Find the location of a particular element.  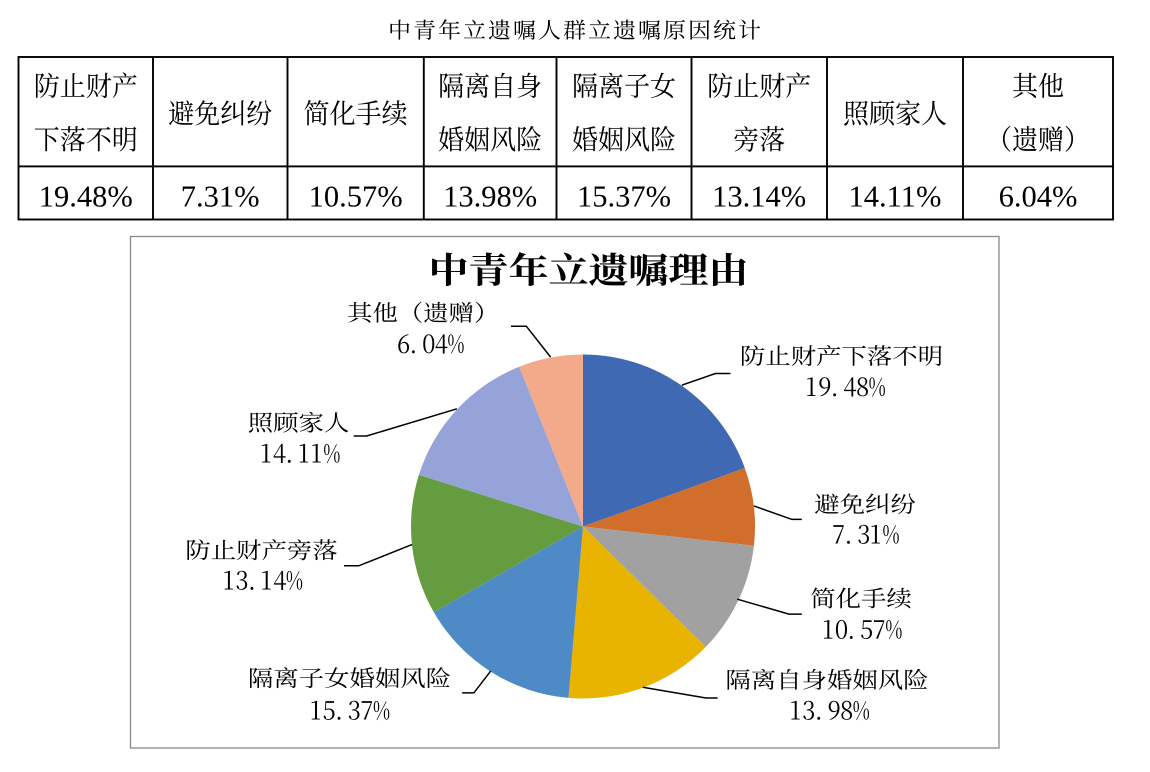

svg-text: 15.37% is located at coordinates (624, 197).